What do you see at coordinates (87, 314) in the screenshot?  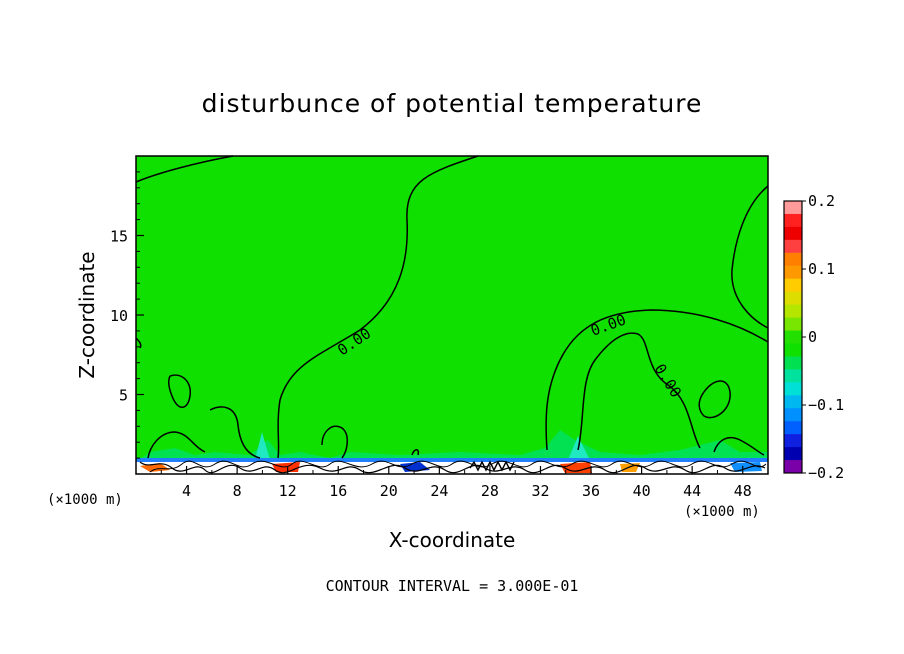 I see `y-axis-label: Z-coordinate` at bounding box center [87, 314].